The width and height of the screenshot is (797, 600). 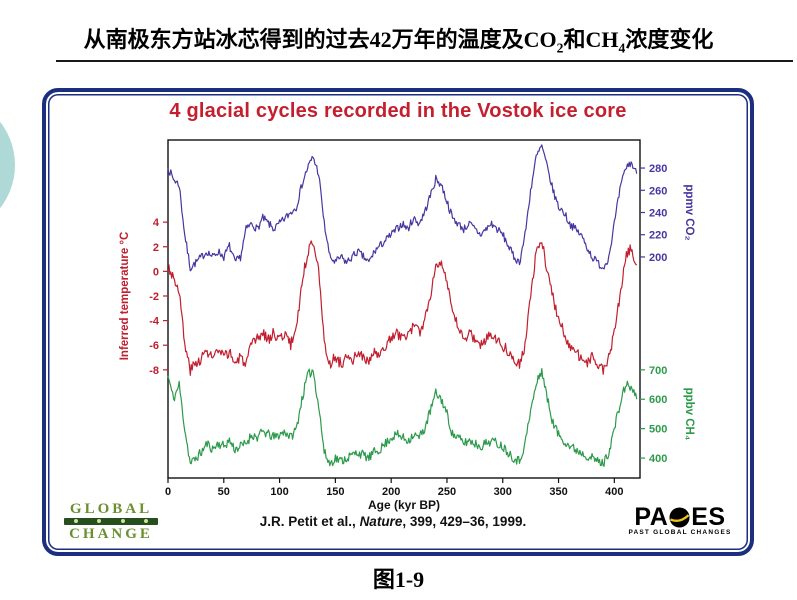 I want to click on x-tick-label: 400, so click(x=614, y=492).